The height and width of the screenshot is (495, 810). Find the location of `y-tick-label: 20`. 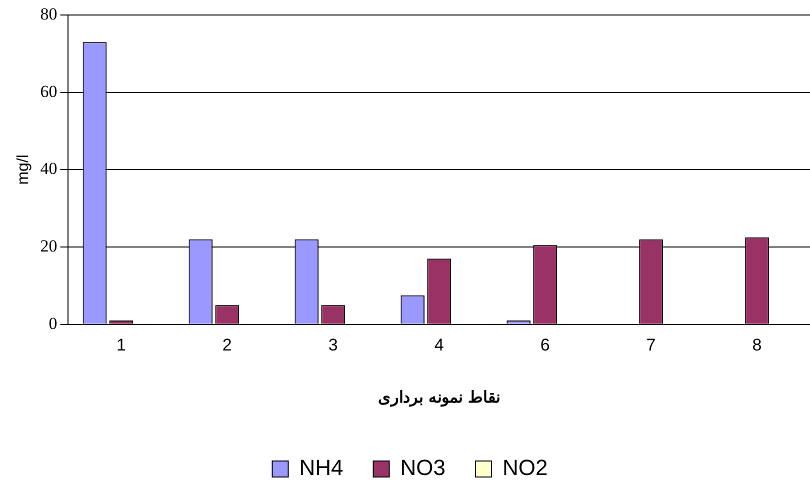

y-tick-label: 20 is located at coordinates (49, 246).